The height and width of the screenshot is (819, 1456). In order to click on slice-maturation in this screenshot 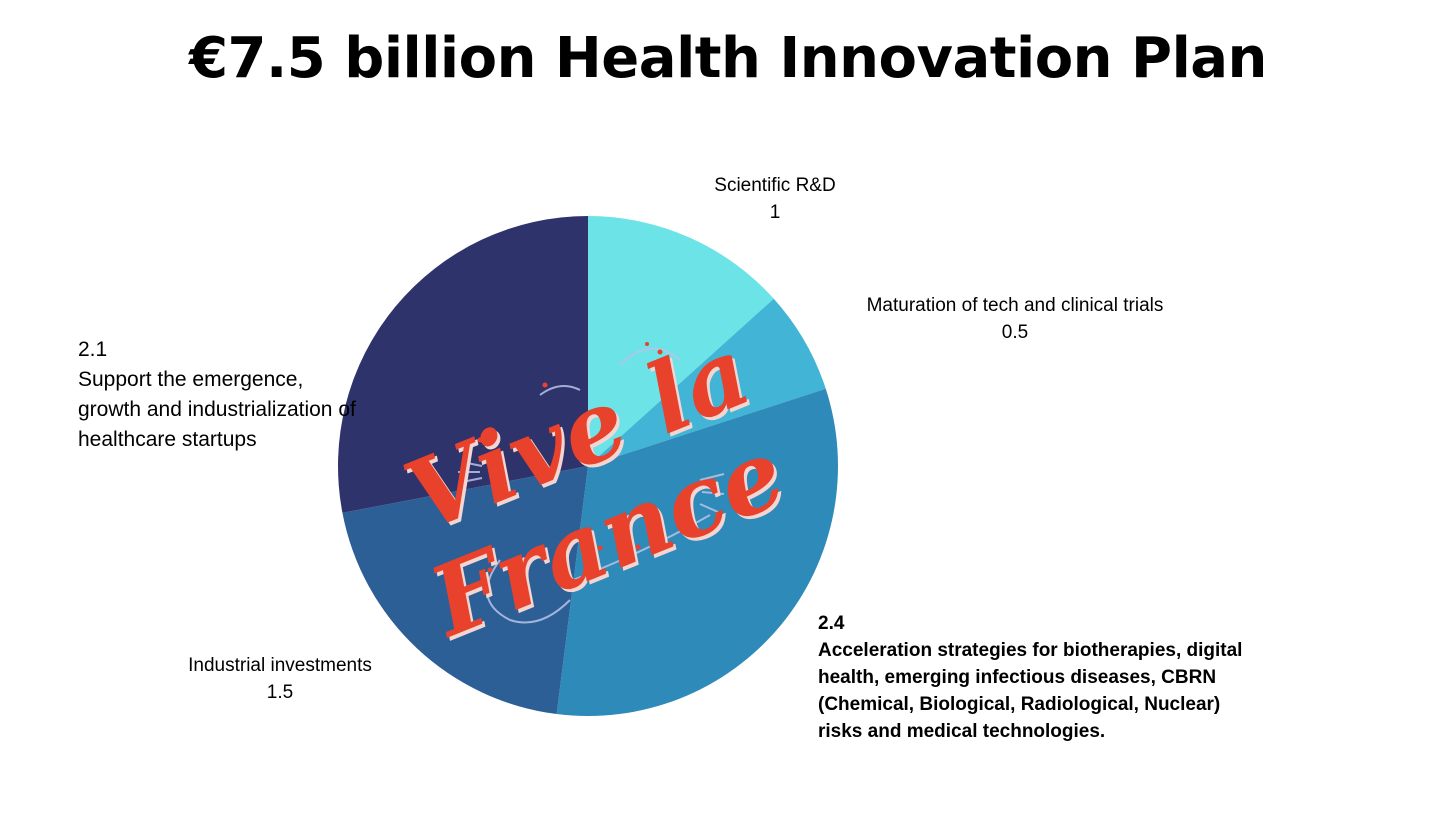, I will do `click(707, 382)`.